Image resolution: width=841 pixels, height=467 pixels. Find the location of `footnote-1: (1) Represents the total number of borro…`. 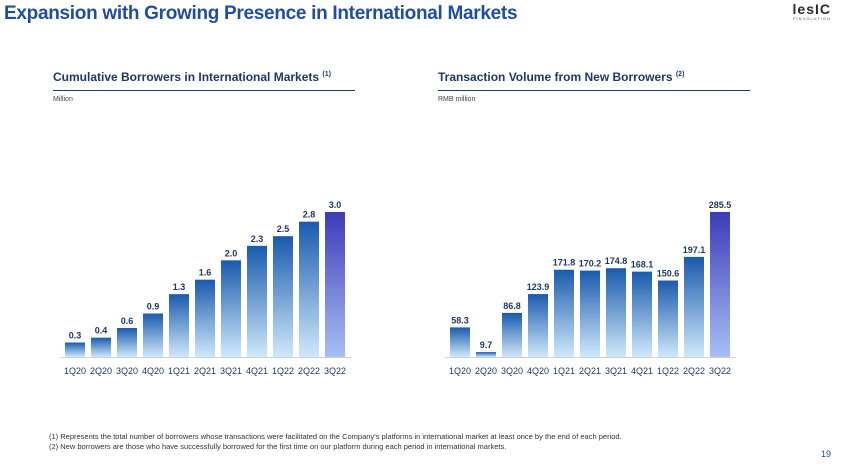

footnote-1: (1) Represents the total number of borro… is located at coordinates (335, 436).